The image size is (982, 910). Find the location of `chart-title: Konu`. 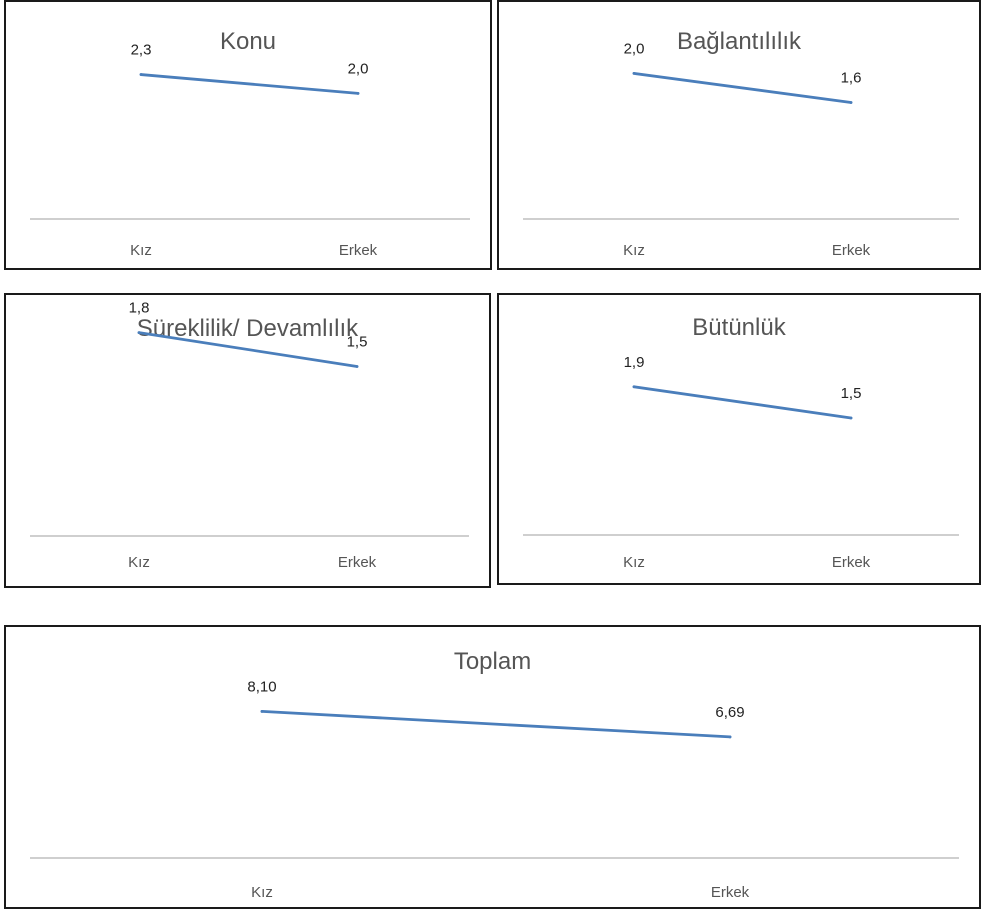

chart-title: Konu is located at coordinates (248, 41).